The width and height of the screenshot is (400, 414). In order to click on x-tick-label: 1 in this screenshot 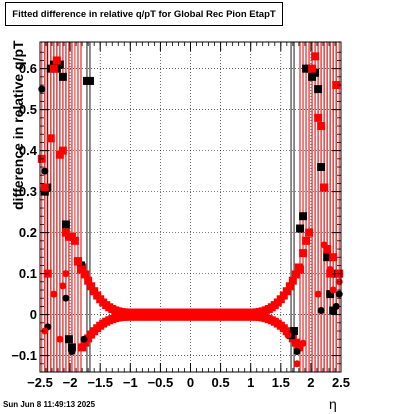, I will do `click(250, 382)`.